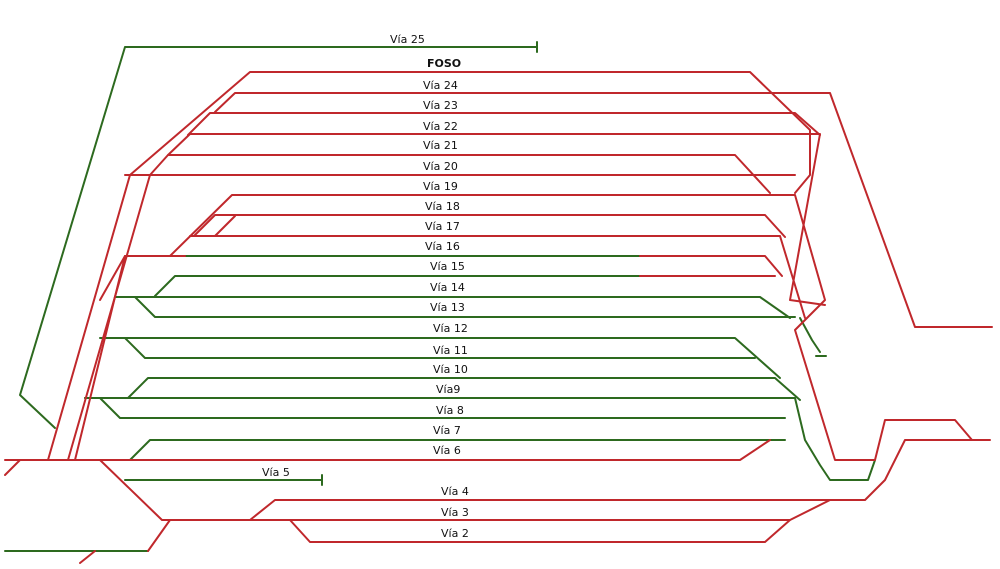  I want to click on label-via-25: Vía 25, so click(407, 39).